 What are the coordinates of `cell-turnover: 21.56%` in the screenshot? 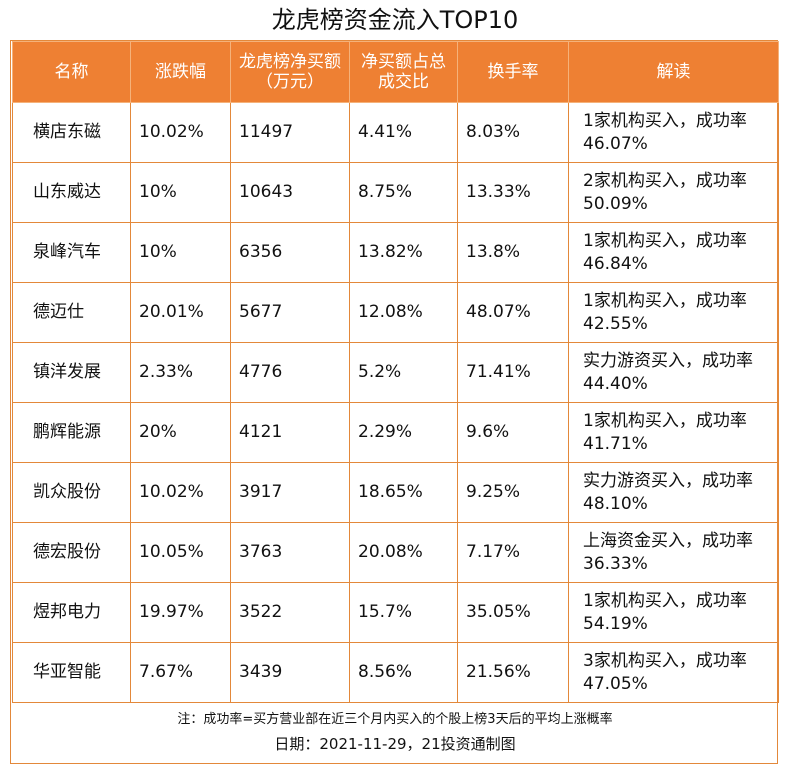 It's located at (513, 672).